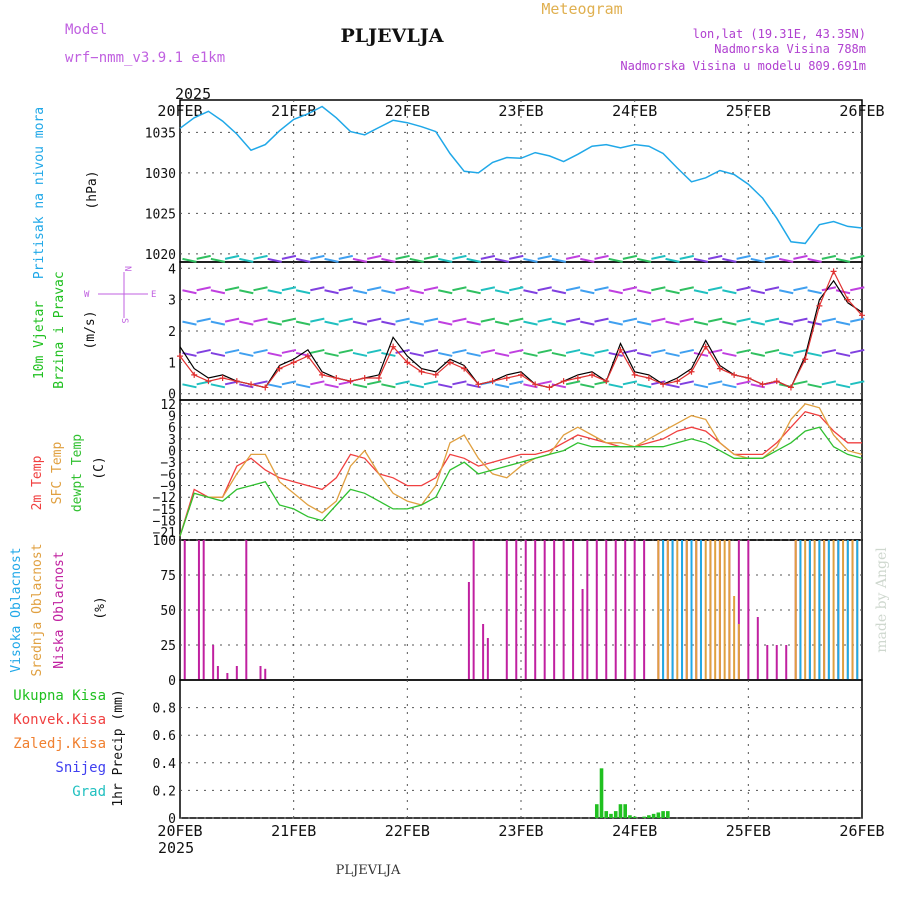 This screenshot has height=900, width=900. Describe the element at coordinates (164, 533) in the screenshot. I see `y-tick-label: −21` at that location.